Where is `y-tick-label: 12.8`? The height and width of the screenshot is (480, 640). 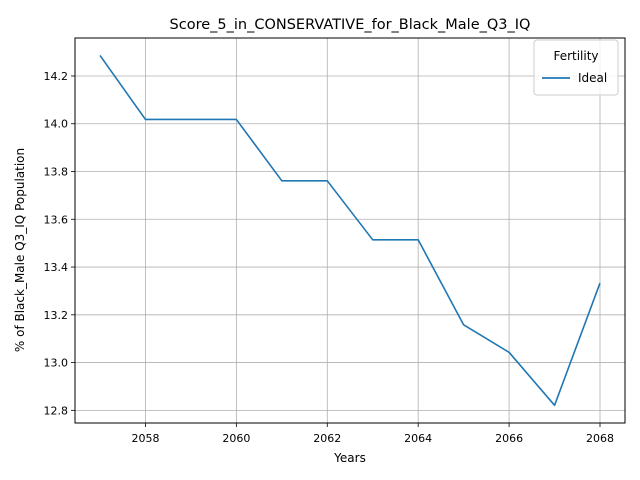
y-tick-label: 12.8 is located at coordinates (56, 410).